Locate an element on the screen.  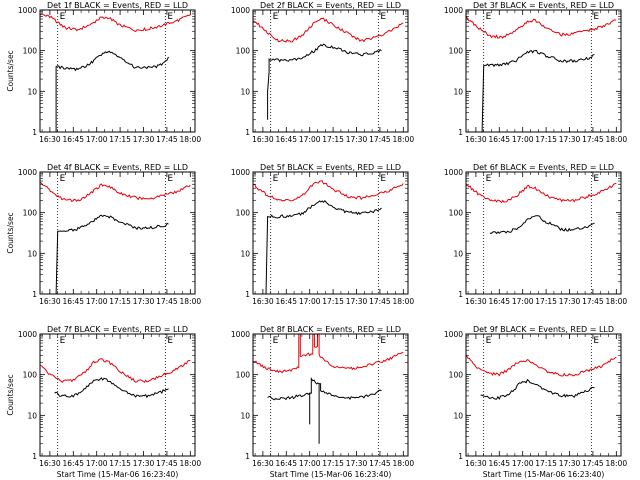
panel-title: Det 9f BLACK = Events, RED = LLD is located at coordinates (543, 329).